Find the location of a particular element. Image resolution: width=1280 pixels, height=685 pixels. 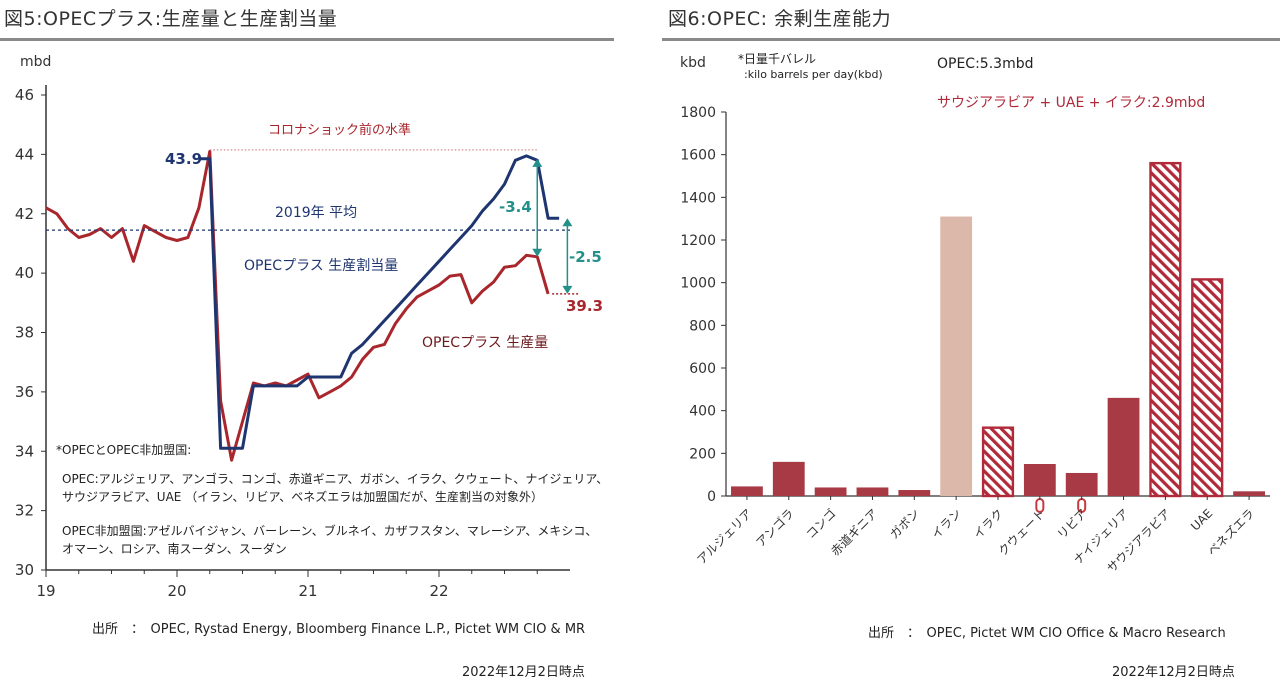

annotation-2: -3.4 is located at coordinates (515, 207).